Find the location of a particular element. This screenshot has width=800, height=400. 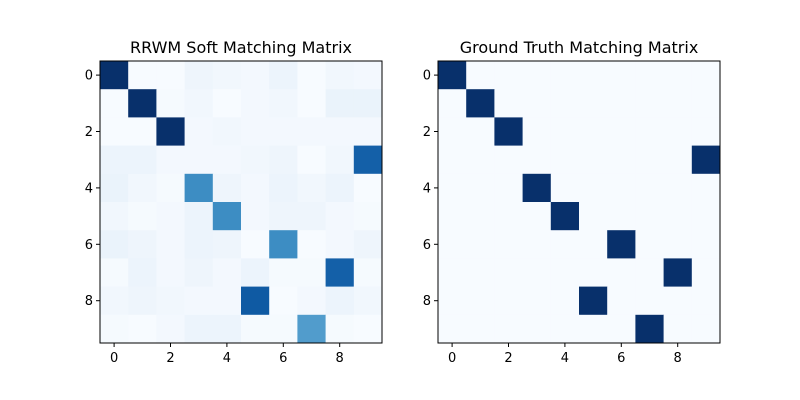

chart-title: RRWM Soft Matching Matrix is located at coordinates (241, 47).